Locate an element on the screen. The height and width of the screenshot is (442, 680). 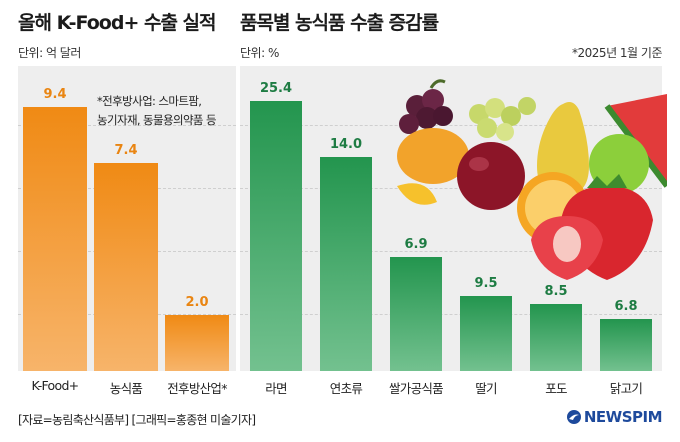
mango-icon is located at coordinates (433, 156).